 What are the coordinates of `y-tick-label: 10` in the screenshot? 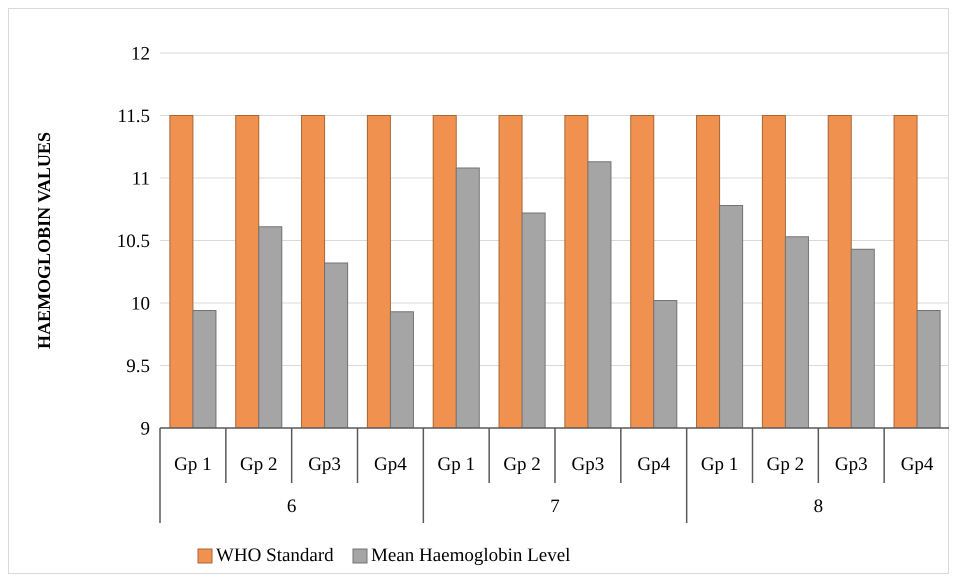 It's located at (140, 304).